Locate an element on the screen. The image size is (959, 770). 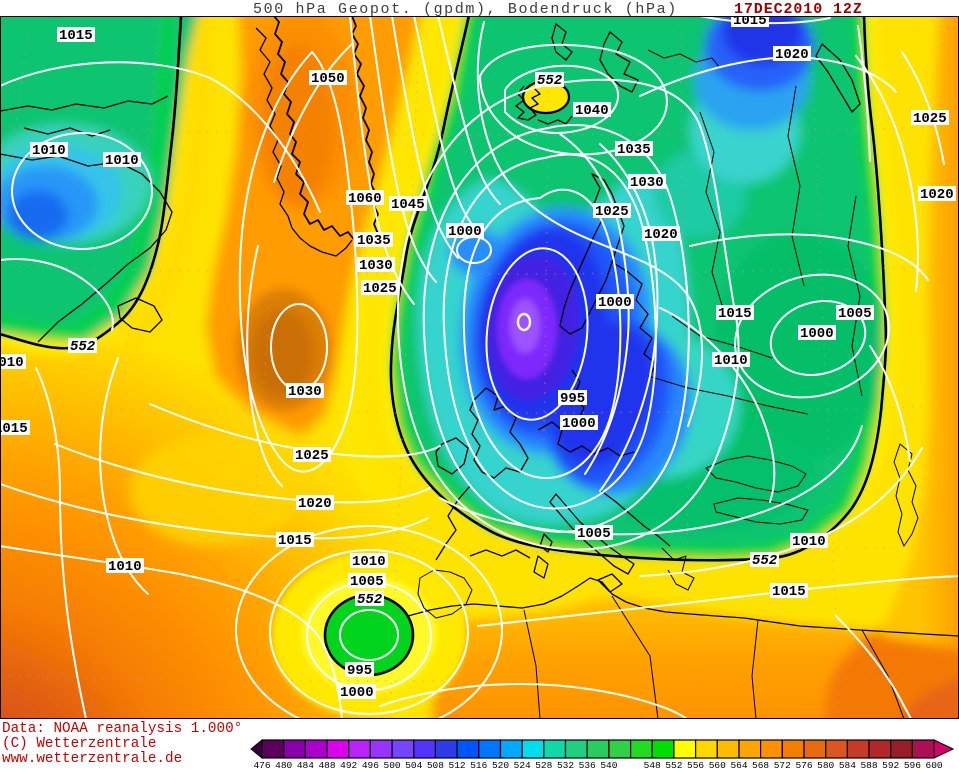
svg-text: 564 is located at coordinates (738, 765).